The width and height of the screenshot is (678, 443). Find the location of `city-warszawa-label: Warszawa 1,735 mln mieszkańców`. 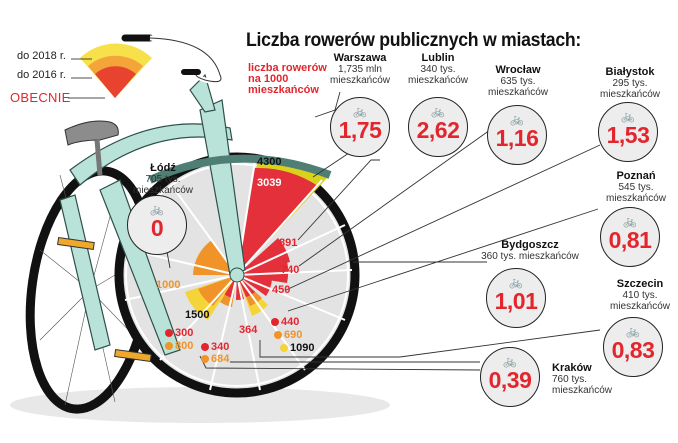

city-warszawa-label: Warszawa 1,735 mln mieszkańców is located at coordinates (360, 69).